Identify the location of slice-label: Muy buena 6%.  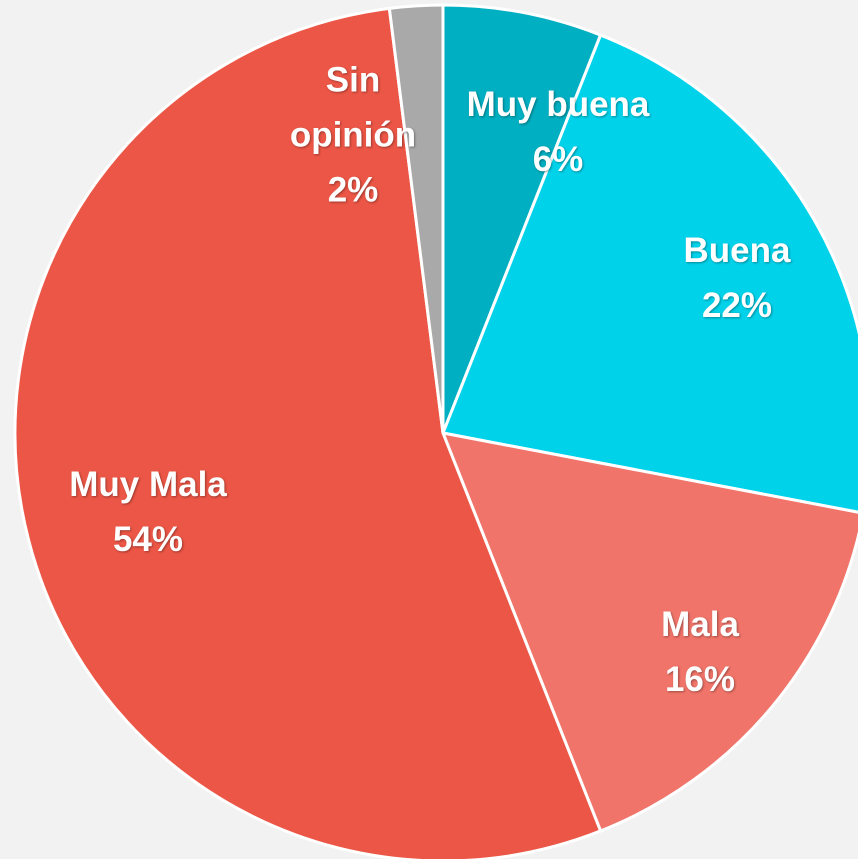
(558, 132).